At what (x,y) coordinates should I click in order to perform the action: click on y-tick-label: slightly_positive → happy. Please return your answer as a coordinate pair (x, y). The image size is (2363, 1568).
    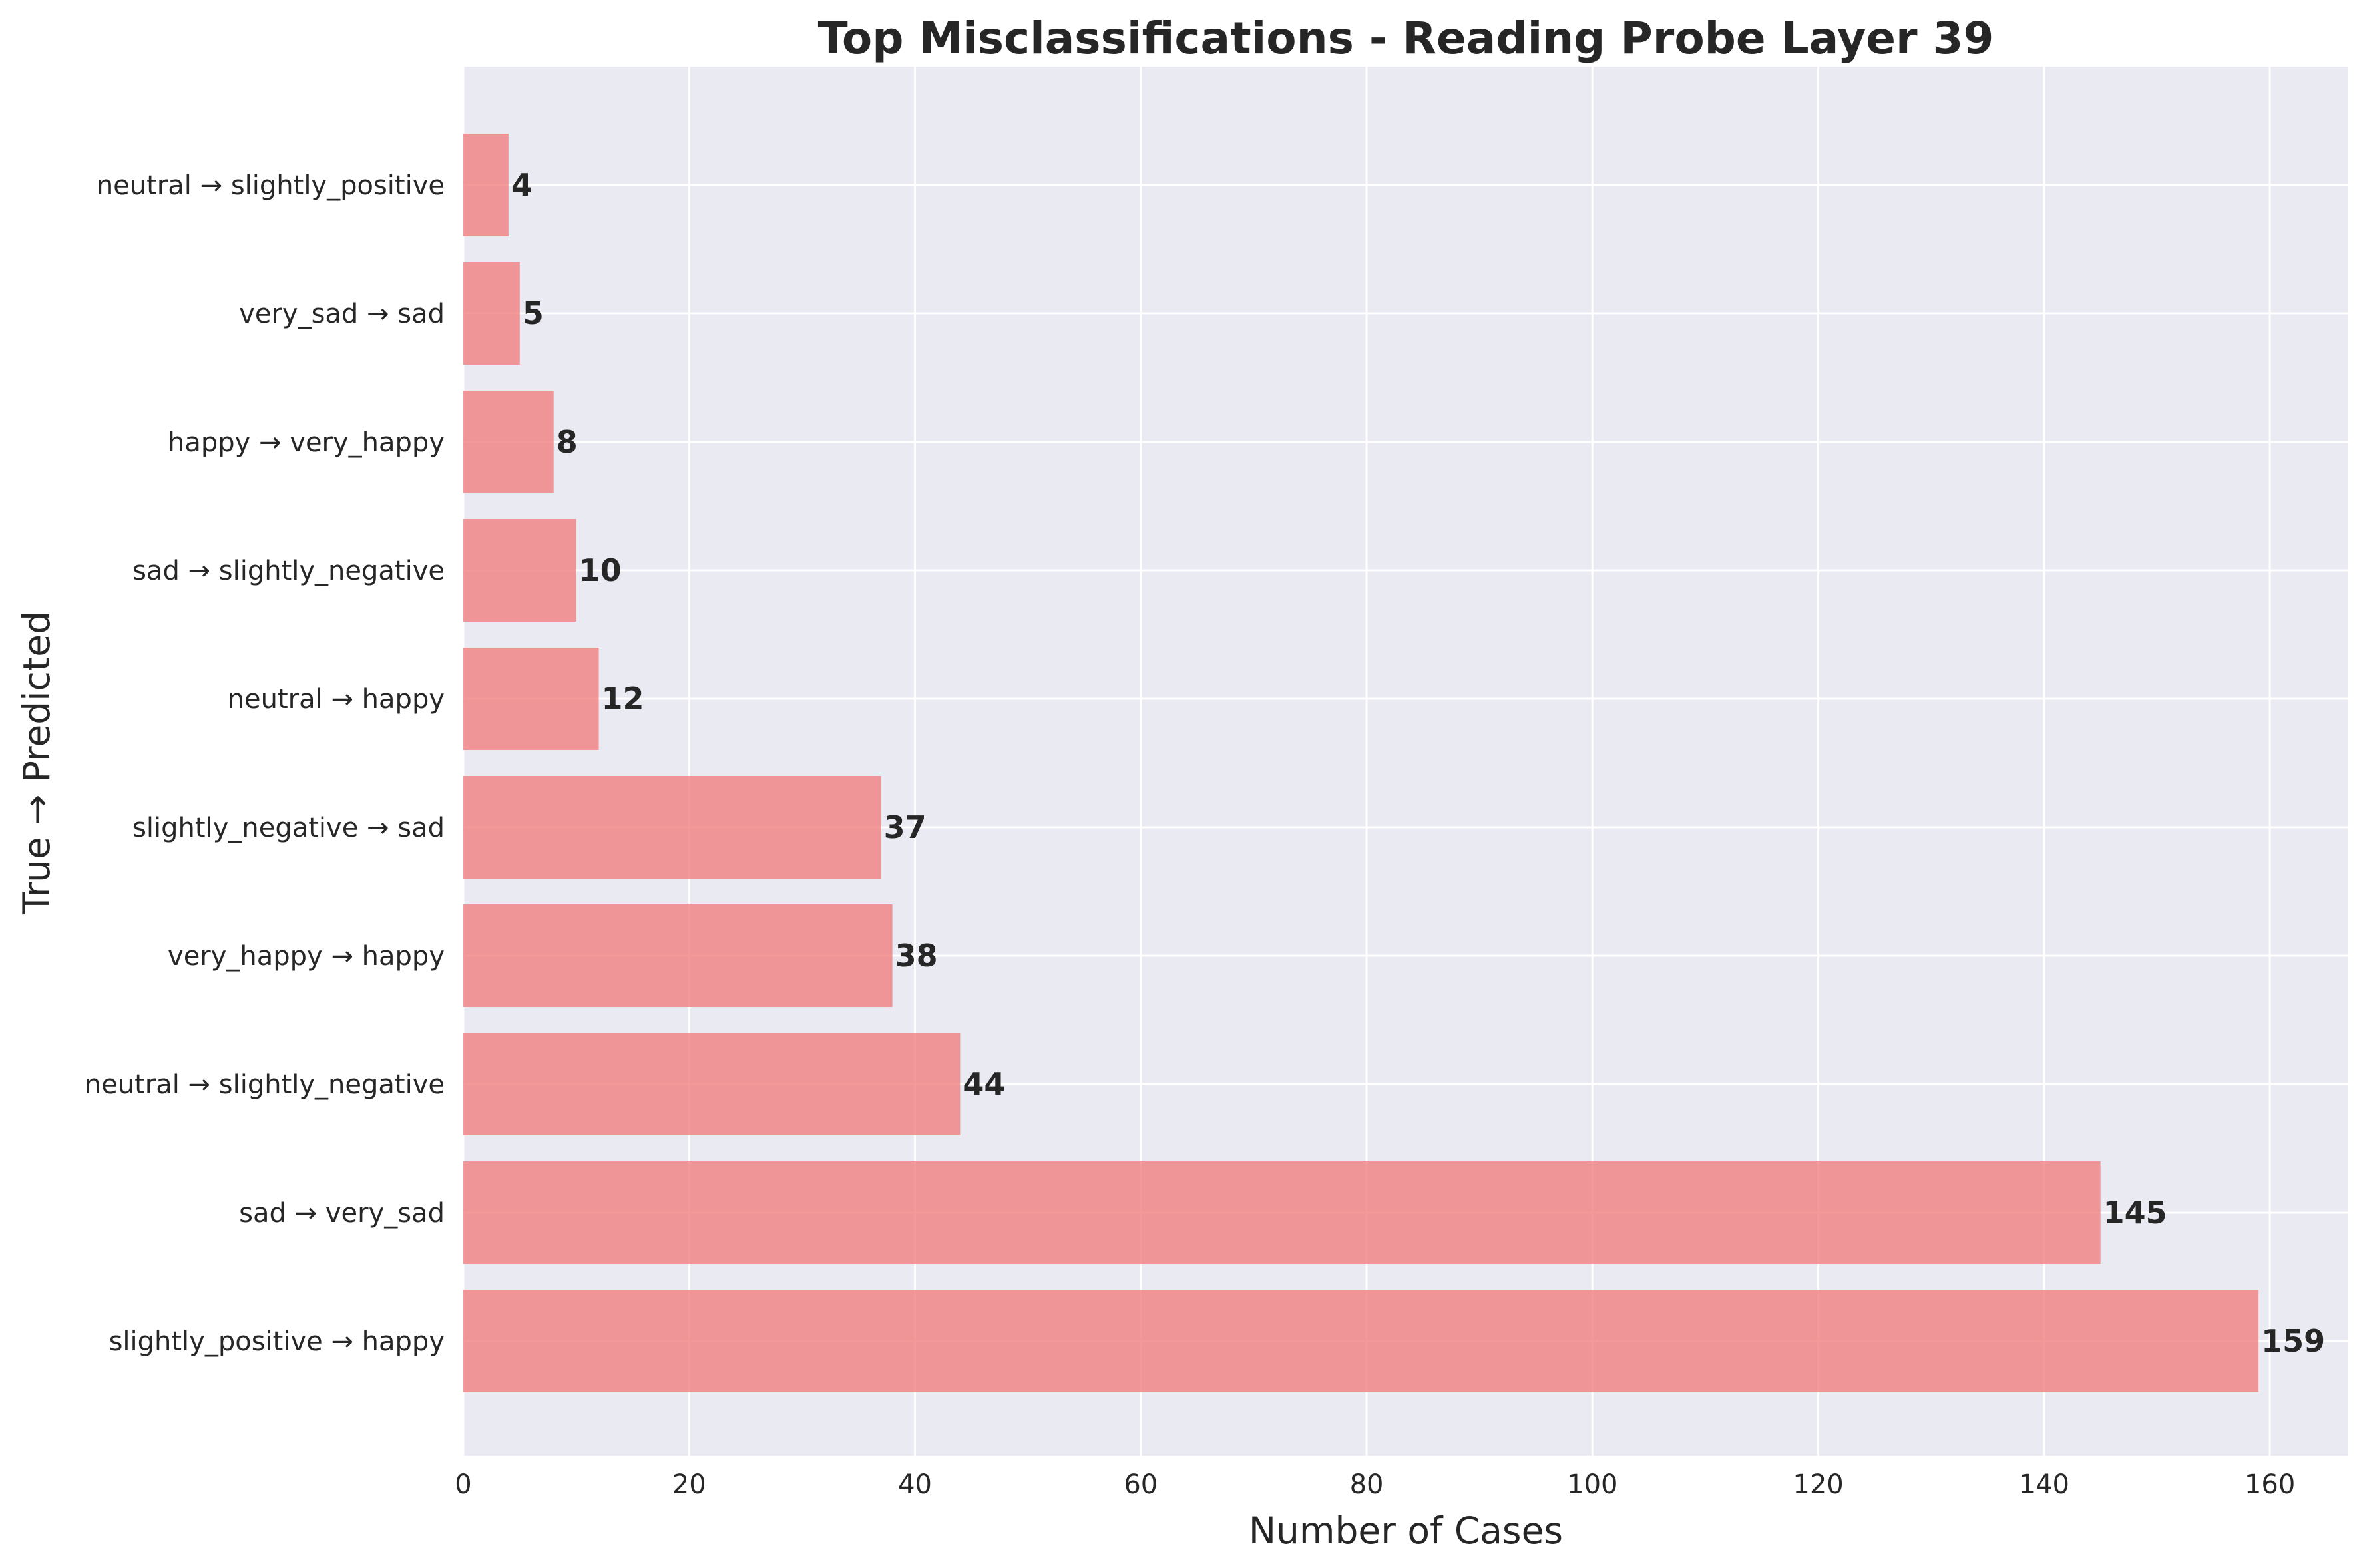
    Looking at the image, I should click on (277, 1341).